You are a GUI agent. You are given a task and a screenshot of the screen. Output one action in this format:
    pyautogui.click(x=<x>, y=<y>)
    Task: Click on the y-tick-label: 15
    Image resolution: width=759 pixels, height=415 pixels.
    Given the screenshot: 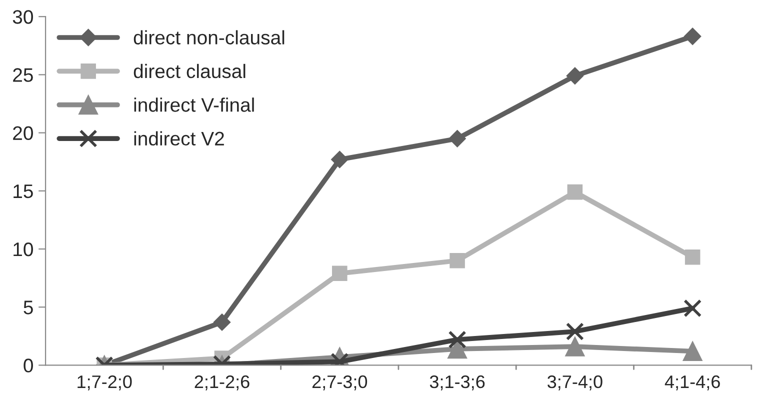 What is the action you would take?
    pyautogui.click(x=23, y=191)
    